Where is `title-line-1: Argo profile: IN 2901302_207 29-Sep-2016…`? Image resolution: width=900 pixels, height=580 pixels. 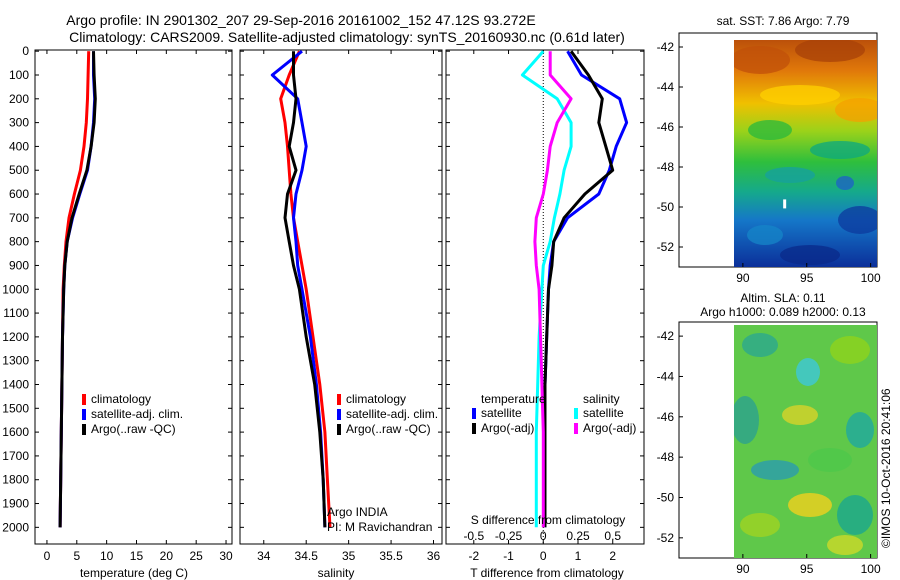
title-line-1: Argo profile: IN 2901302_207 29-Sep-2016… is located at coordinates (300, 20).